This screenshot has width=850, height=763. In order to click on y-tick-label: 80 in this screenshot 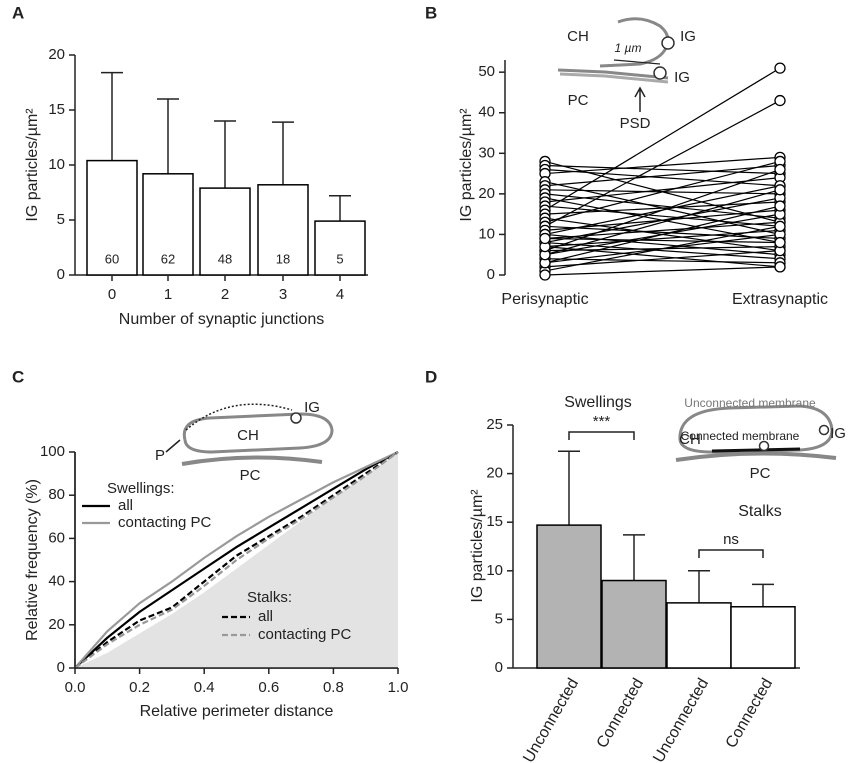, I will do `click(56, 494)`.